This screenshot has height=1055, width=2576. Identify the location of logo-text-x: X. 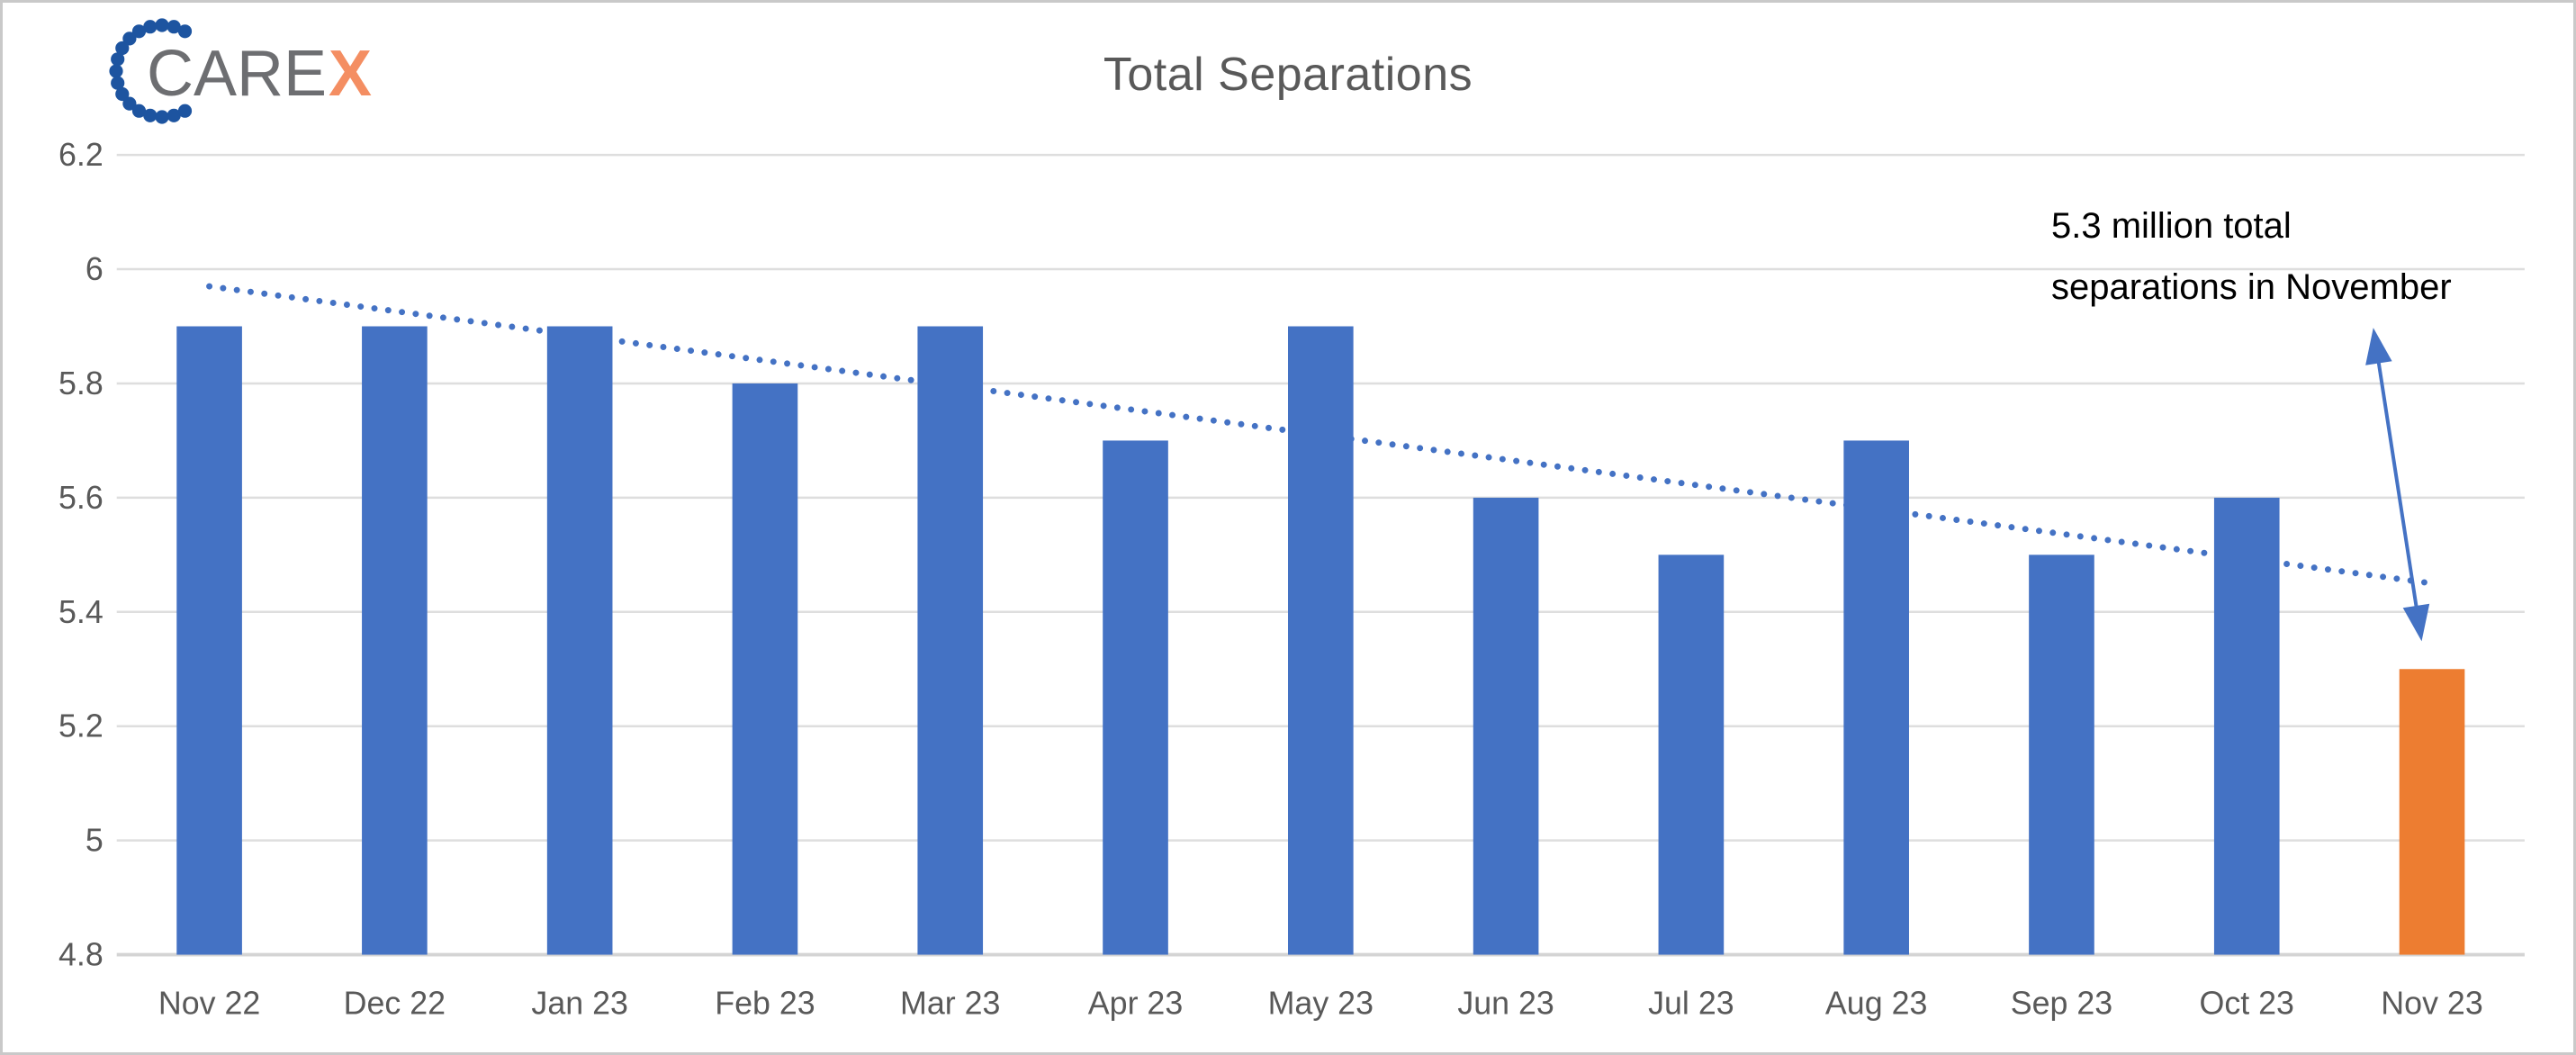
(350, 74).